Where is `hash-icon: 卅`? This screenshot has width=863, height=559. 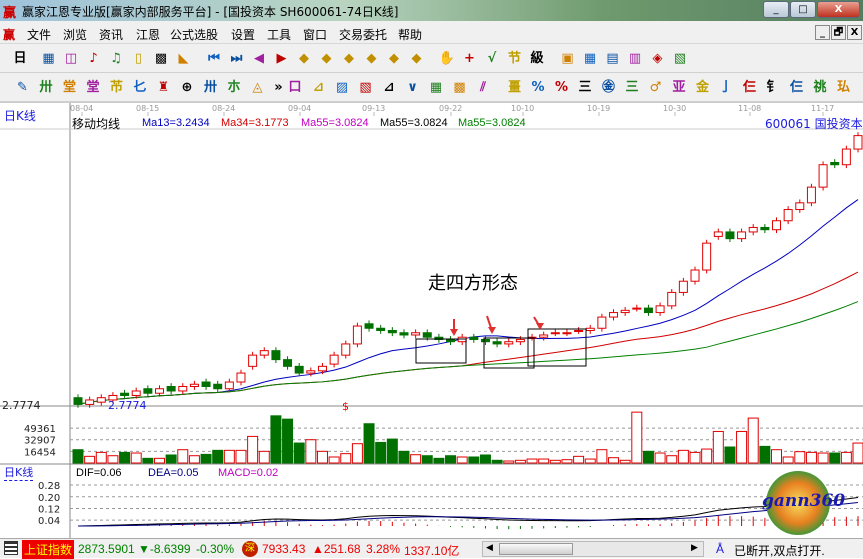 hash-icon: 卅 is located at coordinates (210, 87).